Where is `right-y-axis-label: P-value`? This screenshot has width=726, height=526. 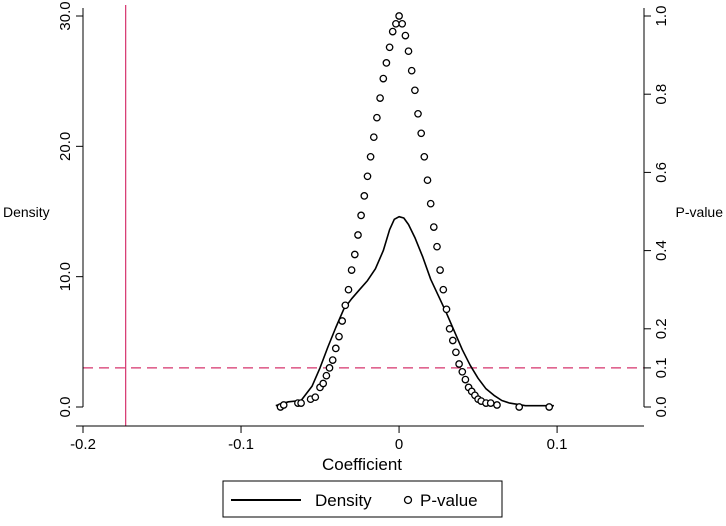 right-y-axis-label: P-value is located at coordinates (700, 212).